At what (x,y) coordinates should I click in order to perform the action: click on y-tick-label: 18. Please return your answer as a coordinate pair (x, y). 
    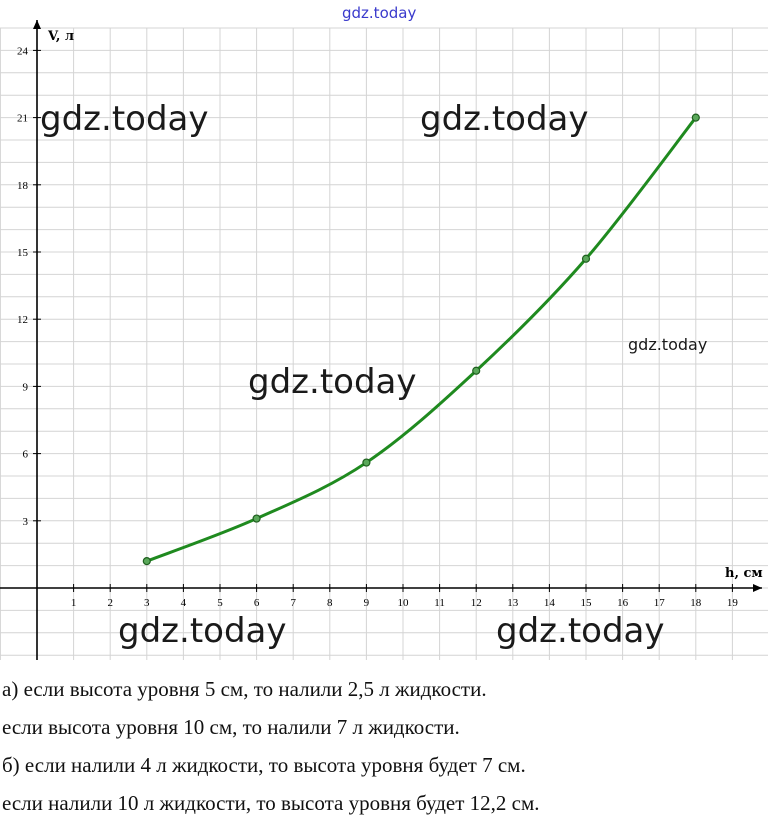
    Looking at the image, I should click on (23, 186).